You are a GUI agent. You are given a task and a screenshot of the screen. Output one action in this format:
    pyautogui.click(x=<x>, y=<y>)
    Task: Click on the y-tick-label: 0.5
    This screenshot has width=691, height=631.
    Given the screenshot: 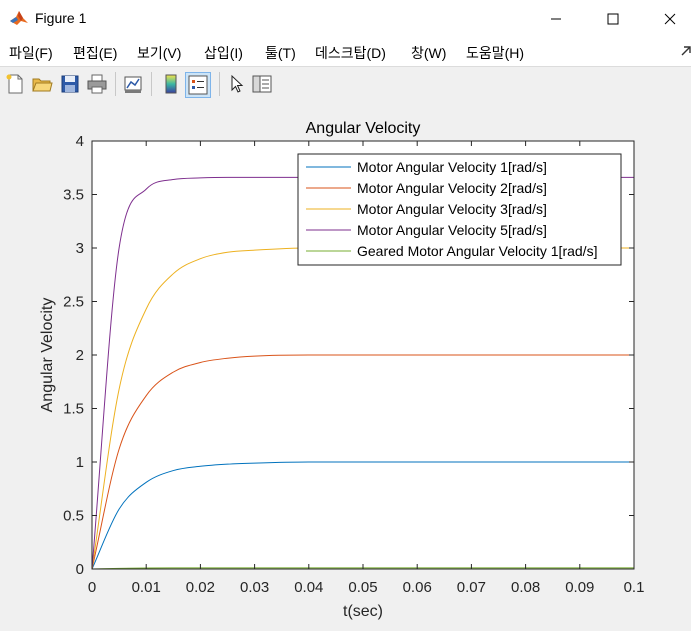 What is the action you would take?
    pyautogui.click(x=73, y=516)
    